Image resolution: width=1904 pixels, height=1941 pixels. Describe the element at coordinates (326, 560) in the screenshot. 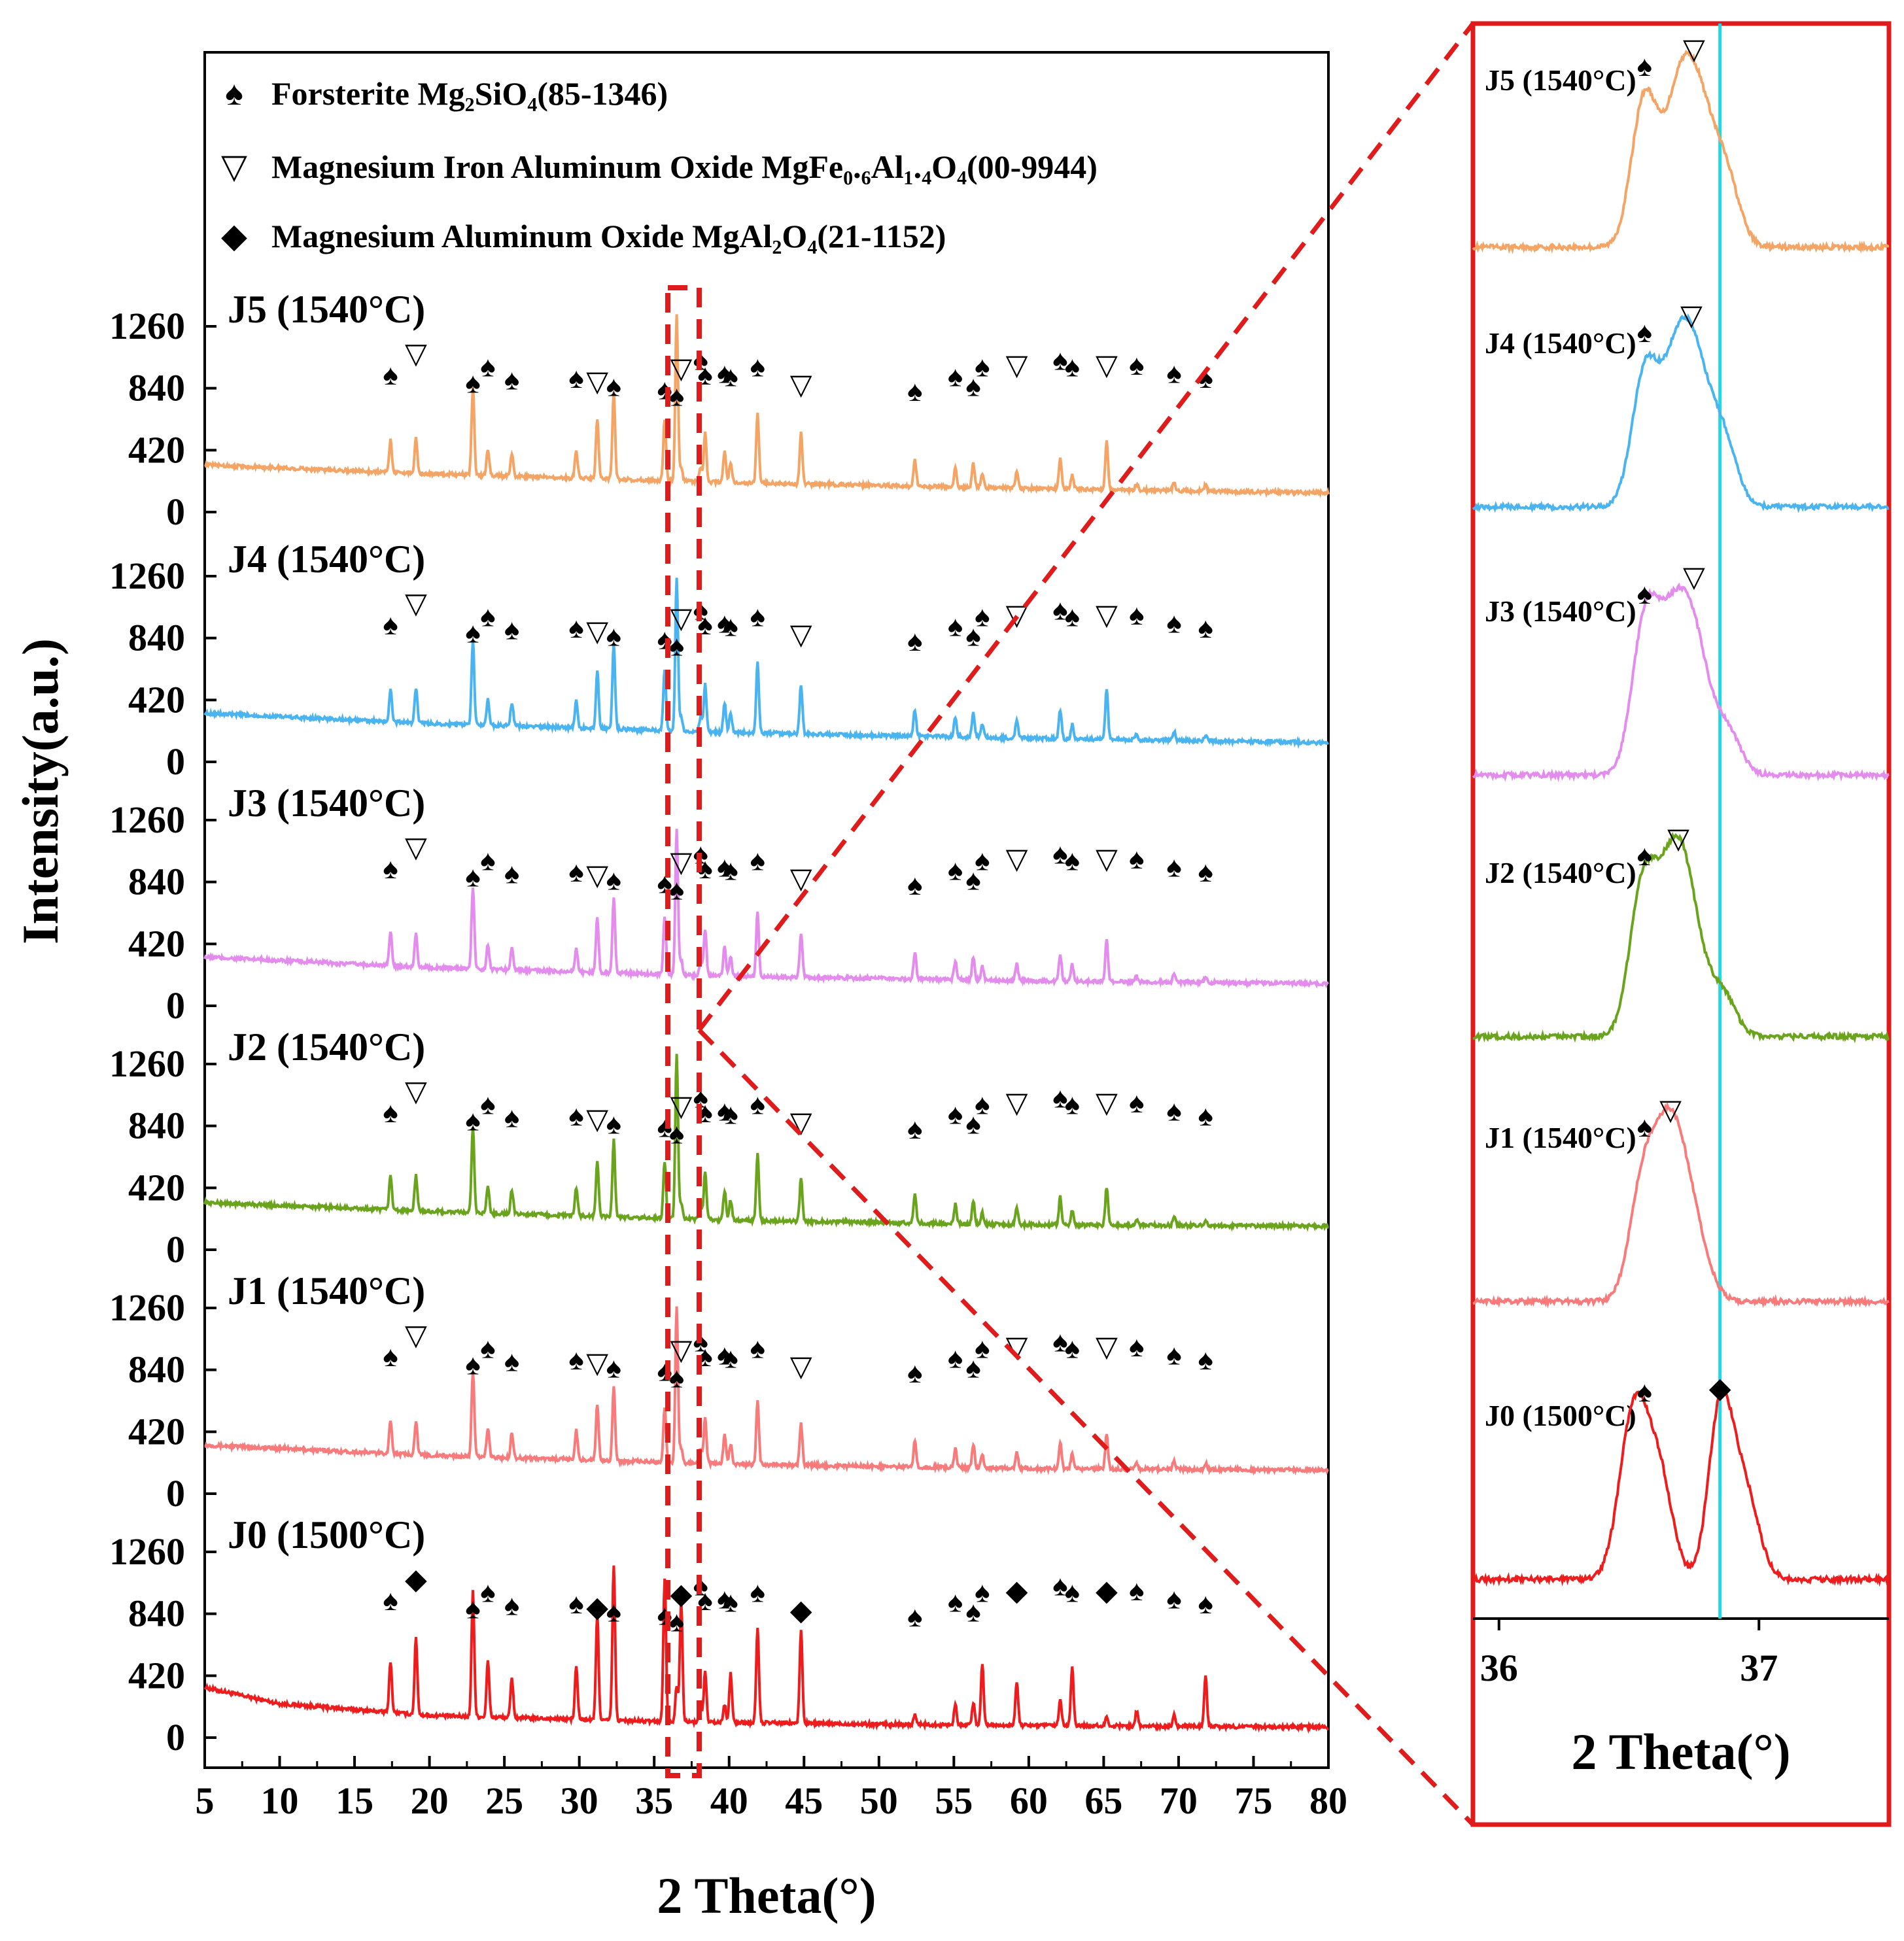

I see `sample-label: J4 (1540°C)` at that location.